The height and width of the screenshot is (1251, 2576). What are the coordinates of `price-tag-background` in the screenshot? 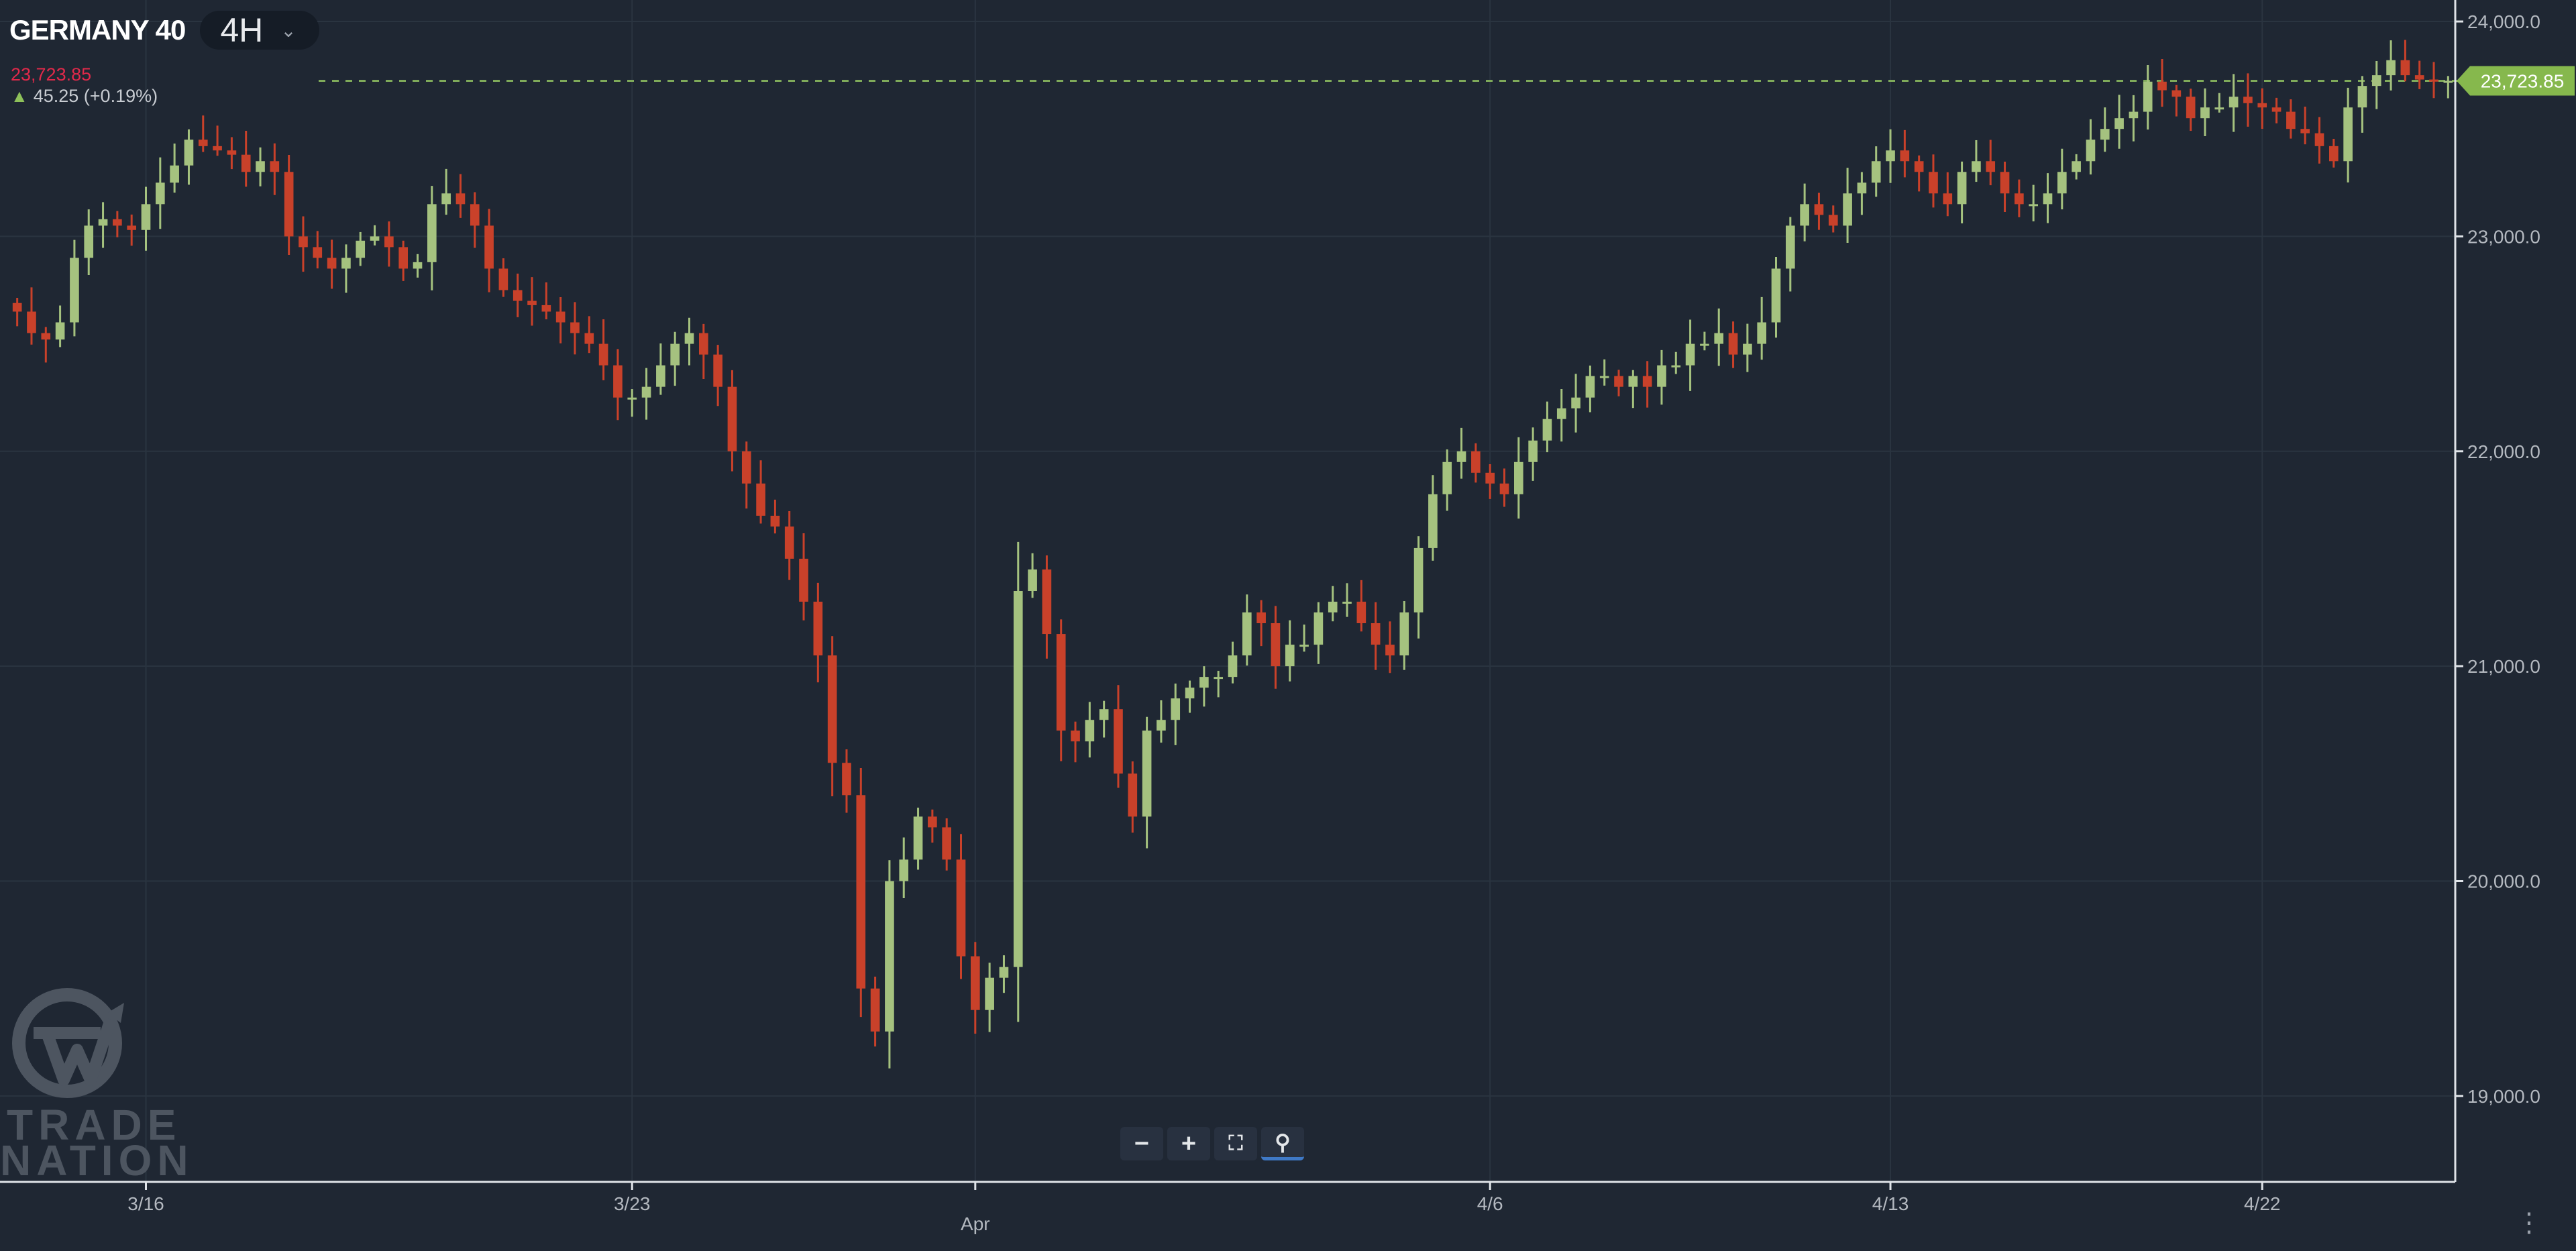 It's located at (2516, 81).